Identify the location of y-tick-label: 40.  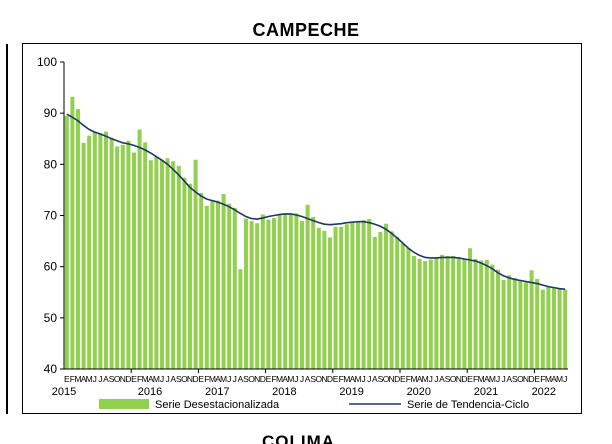
(51, 369).